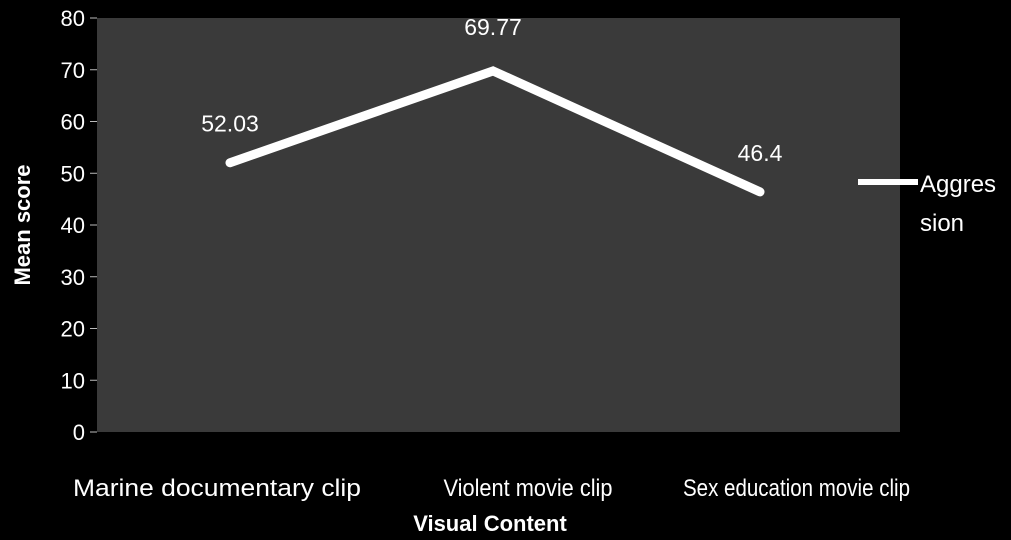  What do you see at coordinates (73, 122) in the screenshot?
I see `y-tick-label: 60` at bounding box center [73, 122].